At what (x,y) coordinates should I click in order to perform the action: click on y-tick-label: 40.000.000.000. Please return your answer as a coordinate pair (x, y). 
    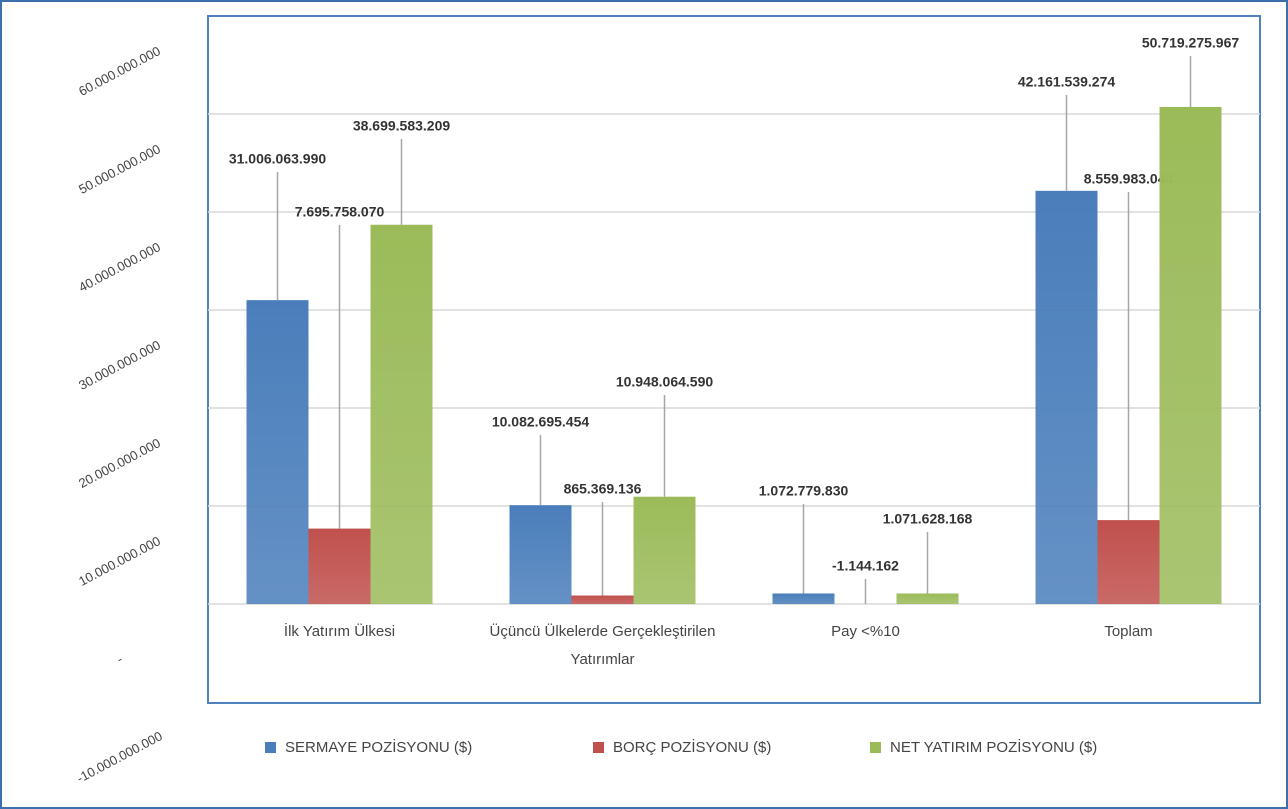
    Looking at the image, I should click on (119, 267).